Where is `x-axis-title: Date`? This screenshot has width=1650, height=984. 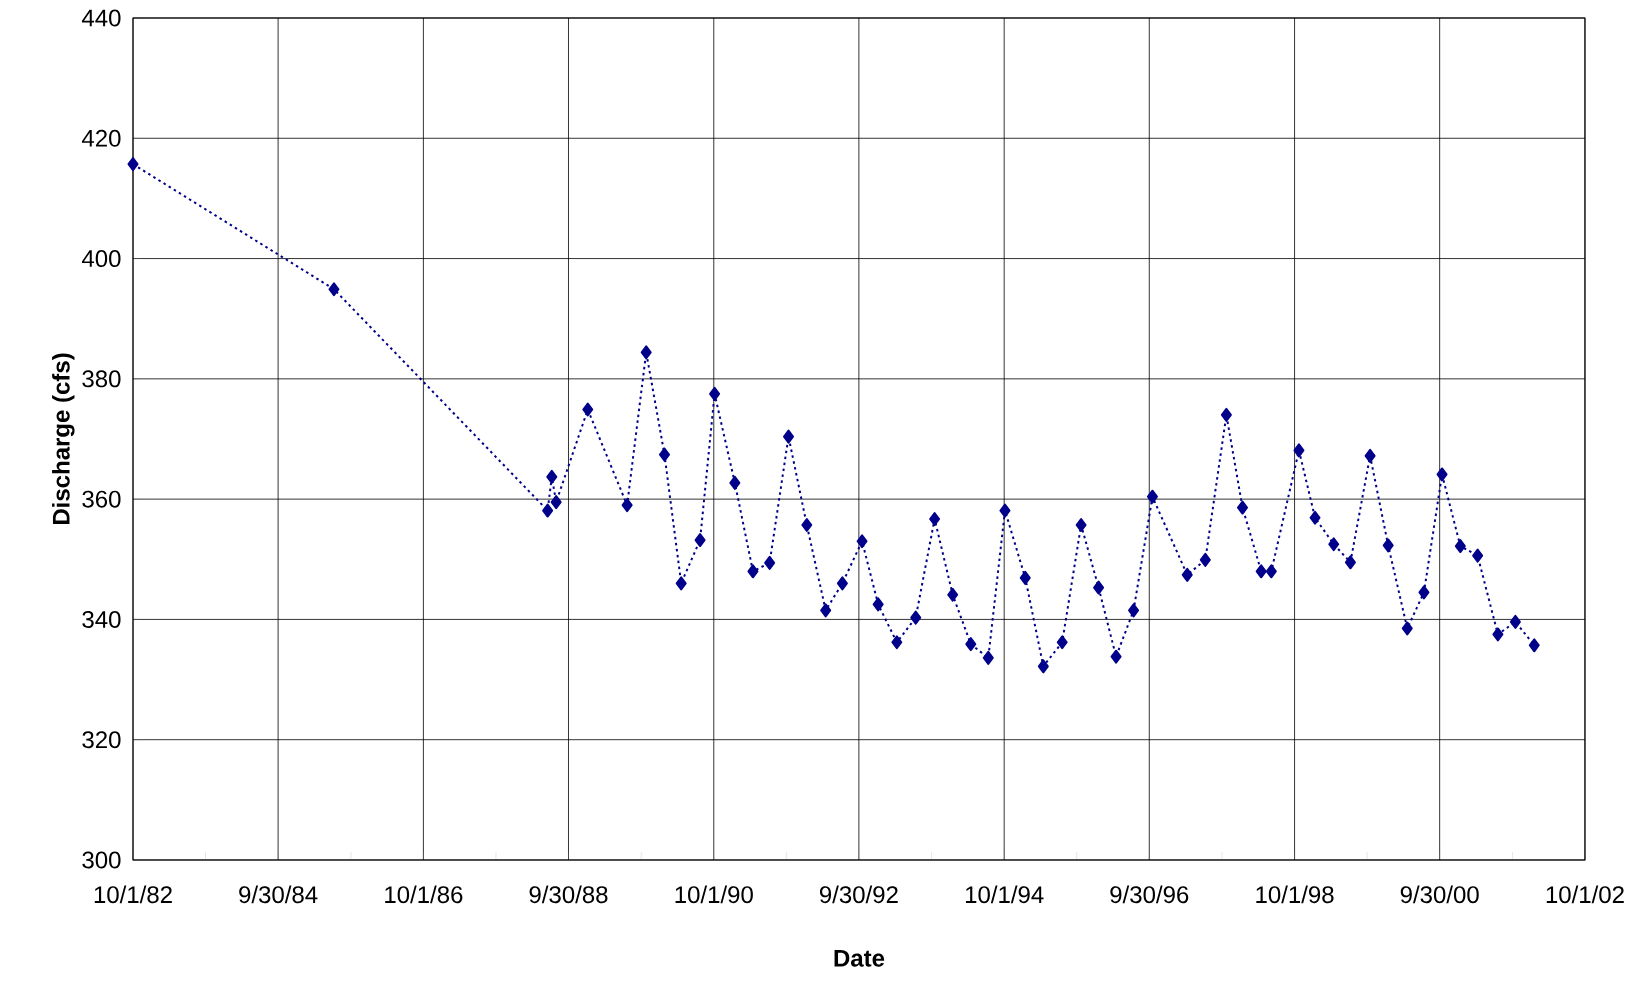
x-axis-title: Date is located at coordinates (859, 958).